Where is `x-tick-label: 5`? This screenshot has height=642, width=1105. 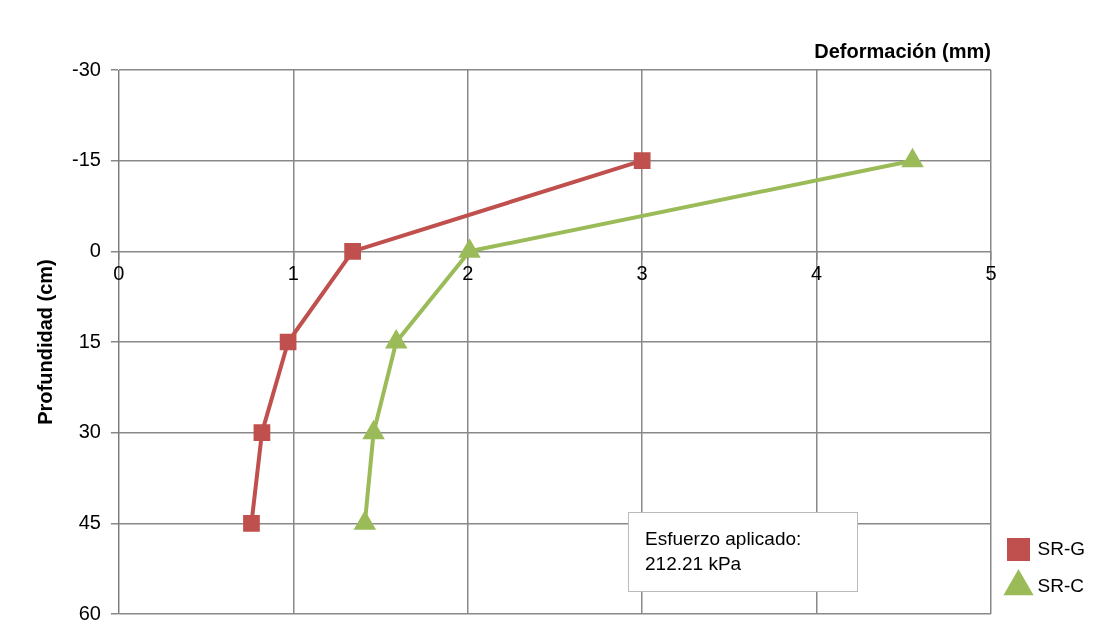 x-tick-label: 5 is located at coordinates (991, 272).